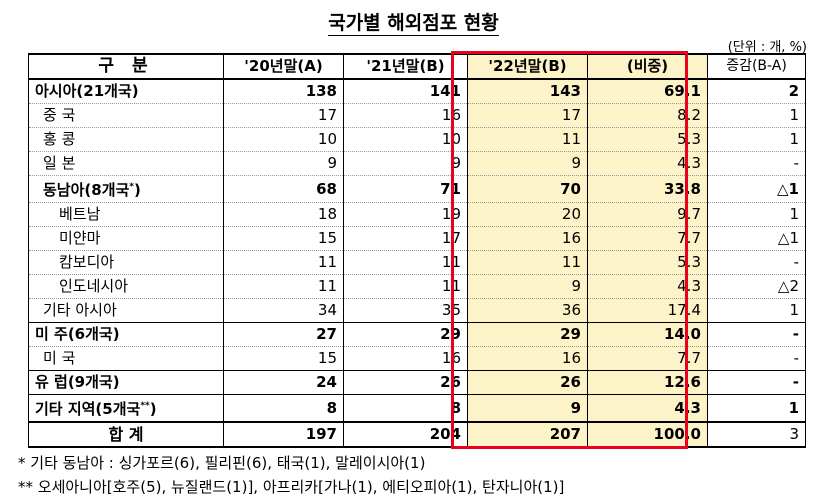  I want to click on table-row: 미 주(6개국) 27 29 29 14.0-, so click(417, 334).